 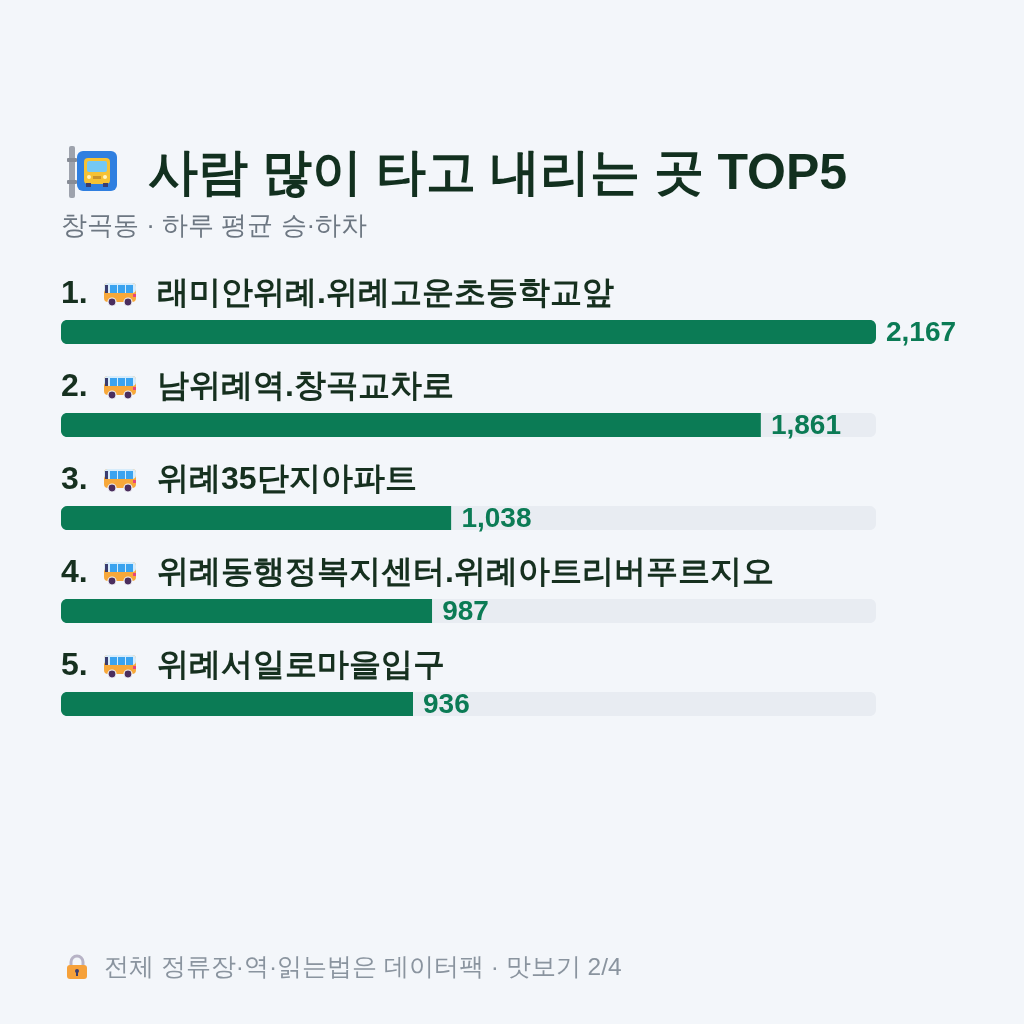 What do you see at coordinates (239, 478) in the screenshot?
I see `category-label: 3. 위례35단지아파트` at bounding box center [239, 478].